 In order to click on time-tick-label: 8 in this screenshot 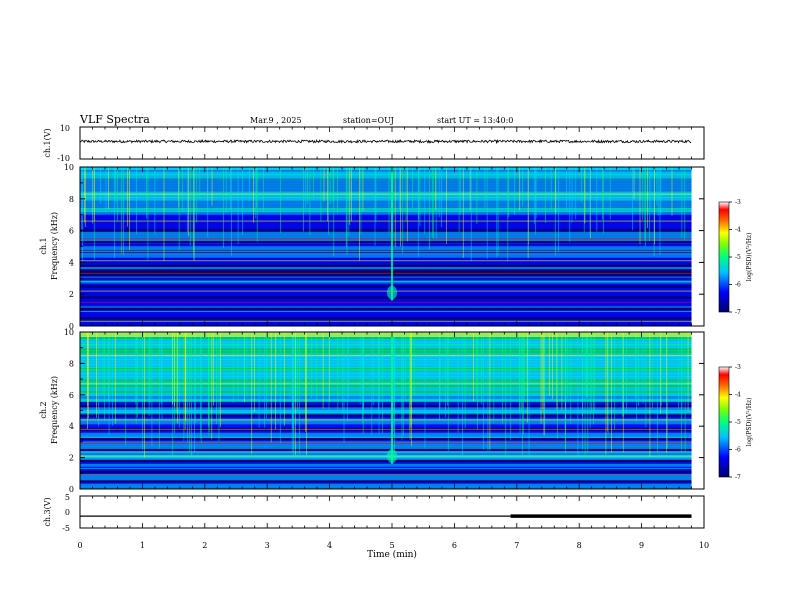, I will do `click(579, 545)`.